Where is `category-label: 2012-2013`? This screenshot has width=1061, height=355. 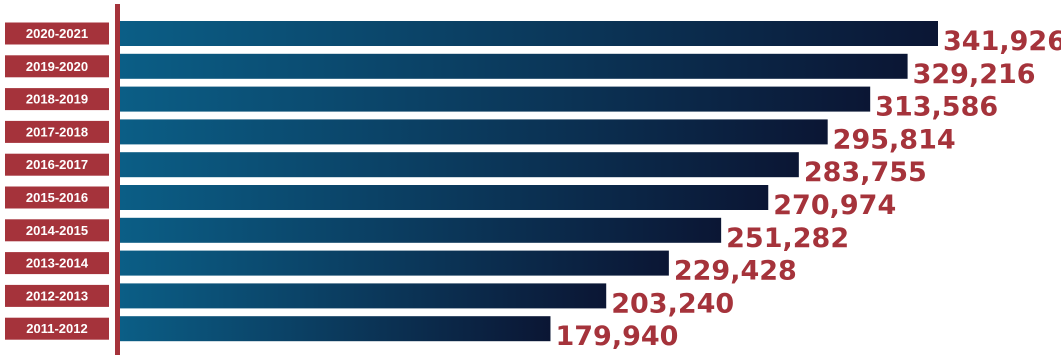 category-label: 2012-2013 is located at coordinates (57, 295).